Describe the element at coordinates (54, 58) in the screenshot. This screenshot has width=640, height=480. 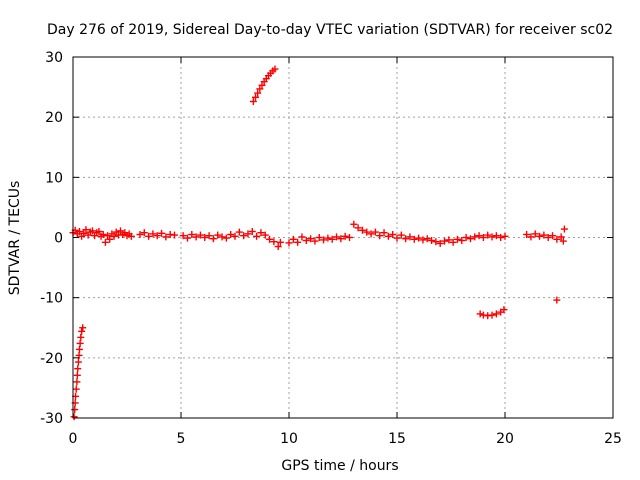
I see `y-tick-label: 30` at that location.